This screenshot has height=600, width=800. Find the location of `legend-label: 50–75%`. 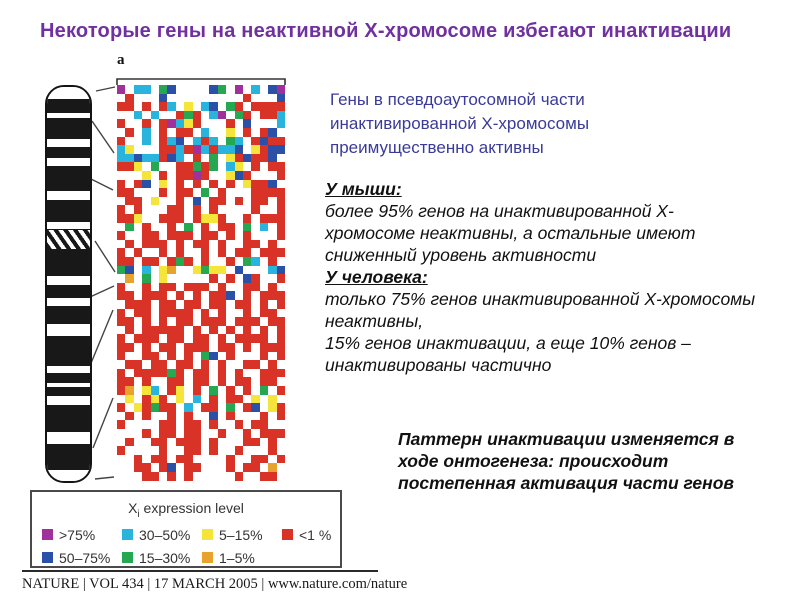

legend-label: 50–75% is located at coordinates (85, 557).